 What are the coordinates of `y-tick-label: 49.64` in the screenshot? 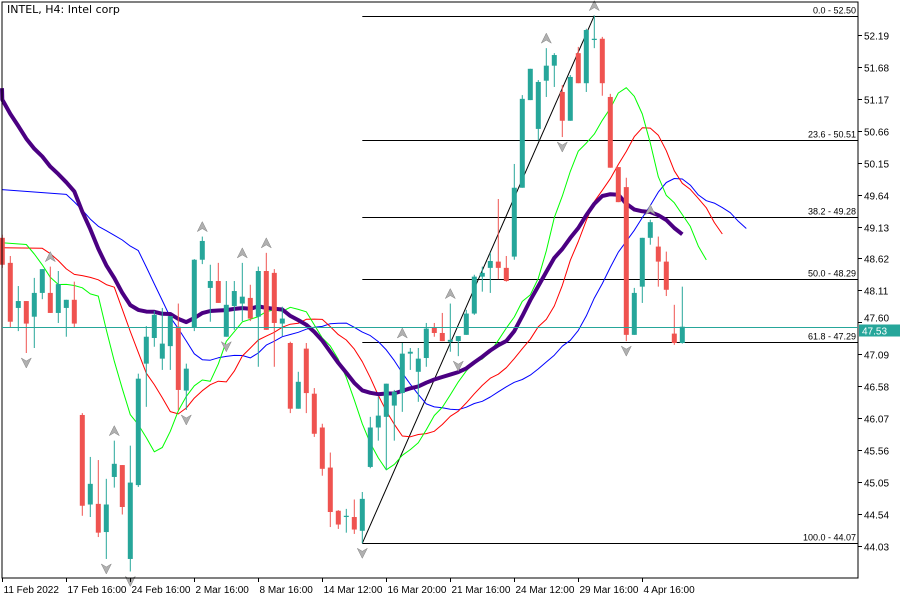 It's located at (876, 197).